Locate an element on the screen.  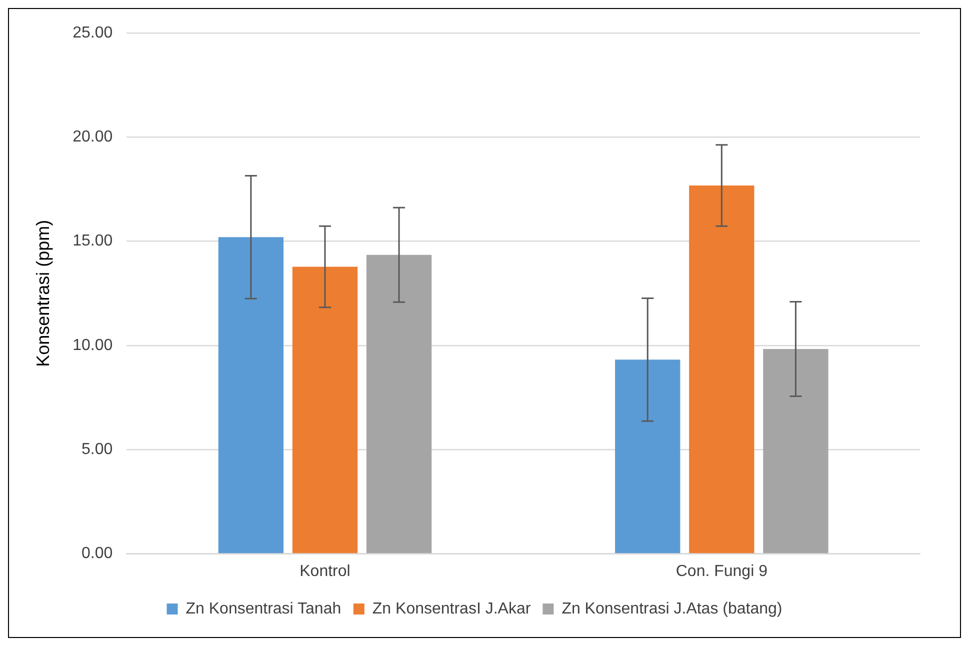
legend-label: Zn KonsentrasI J.Akar is located at coordinates (452, 609).